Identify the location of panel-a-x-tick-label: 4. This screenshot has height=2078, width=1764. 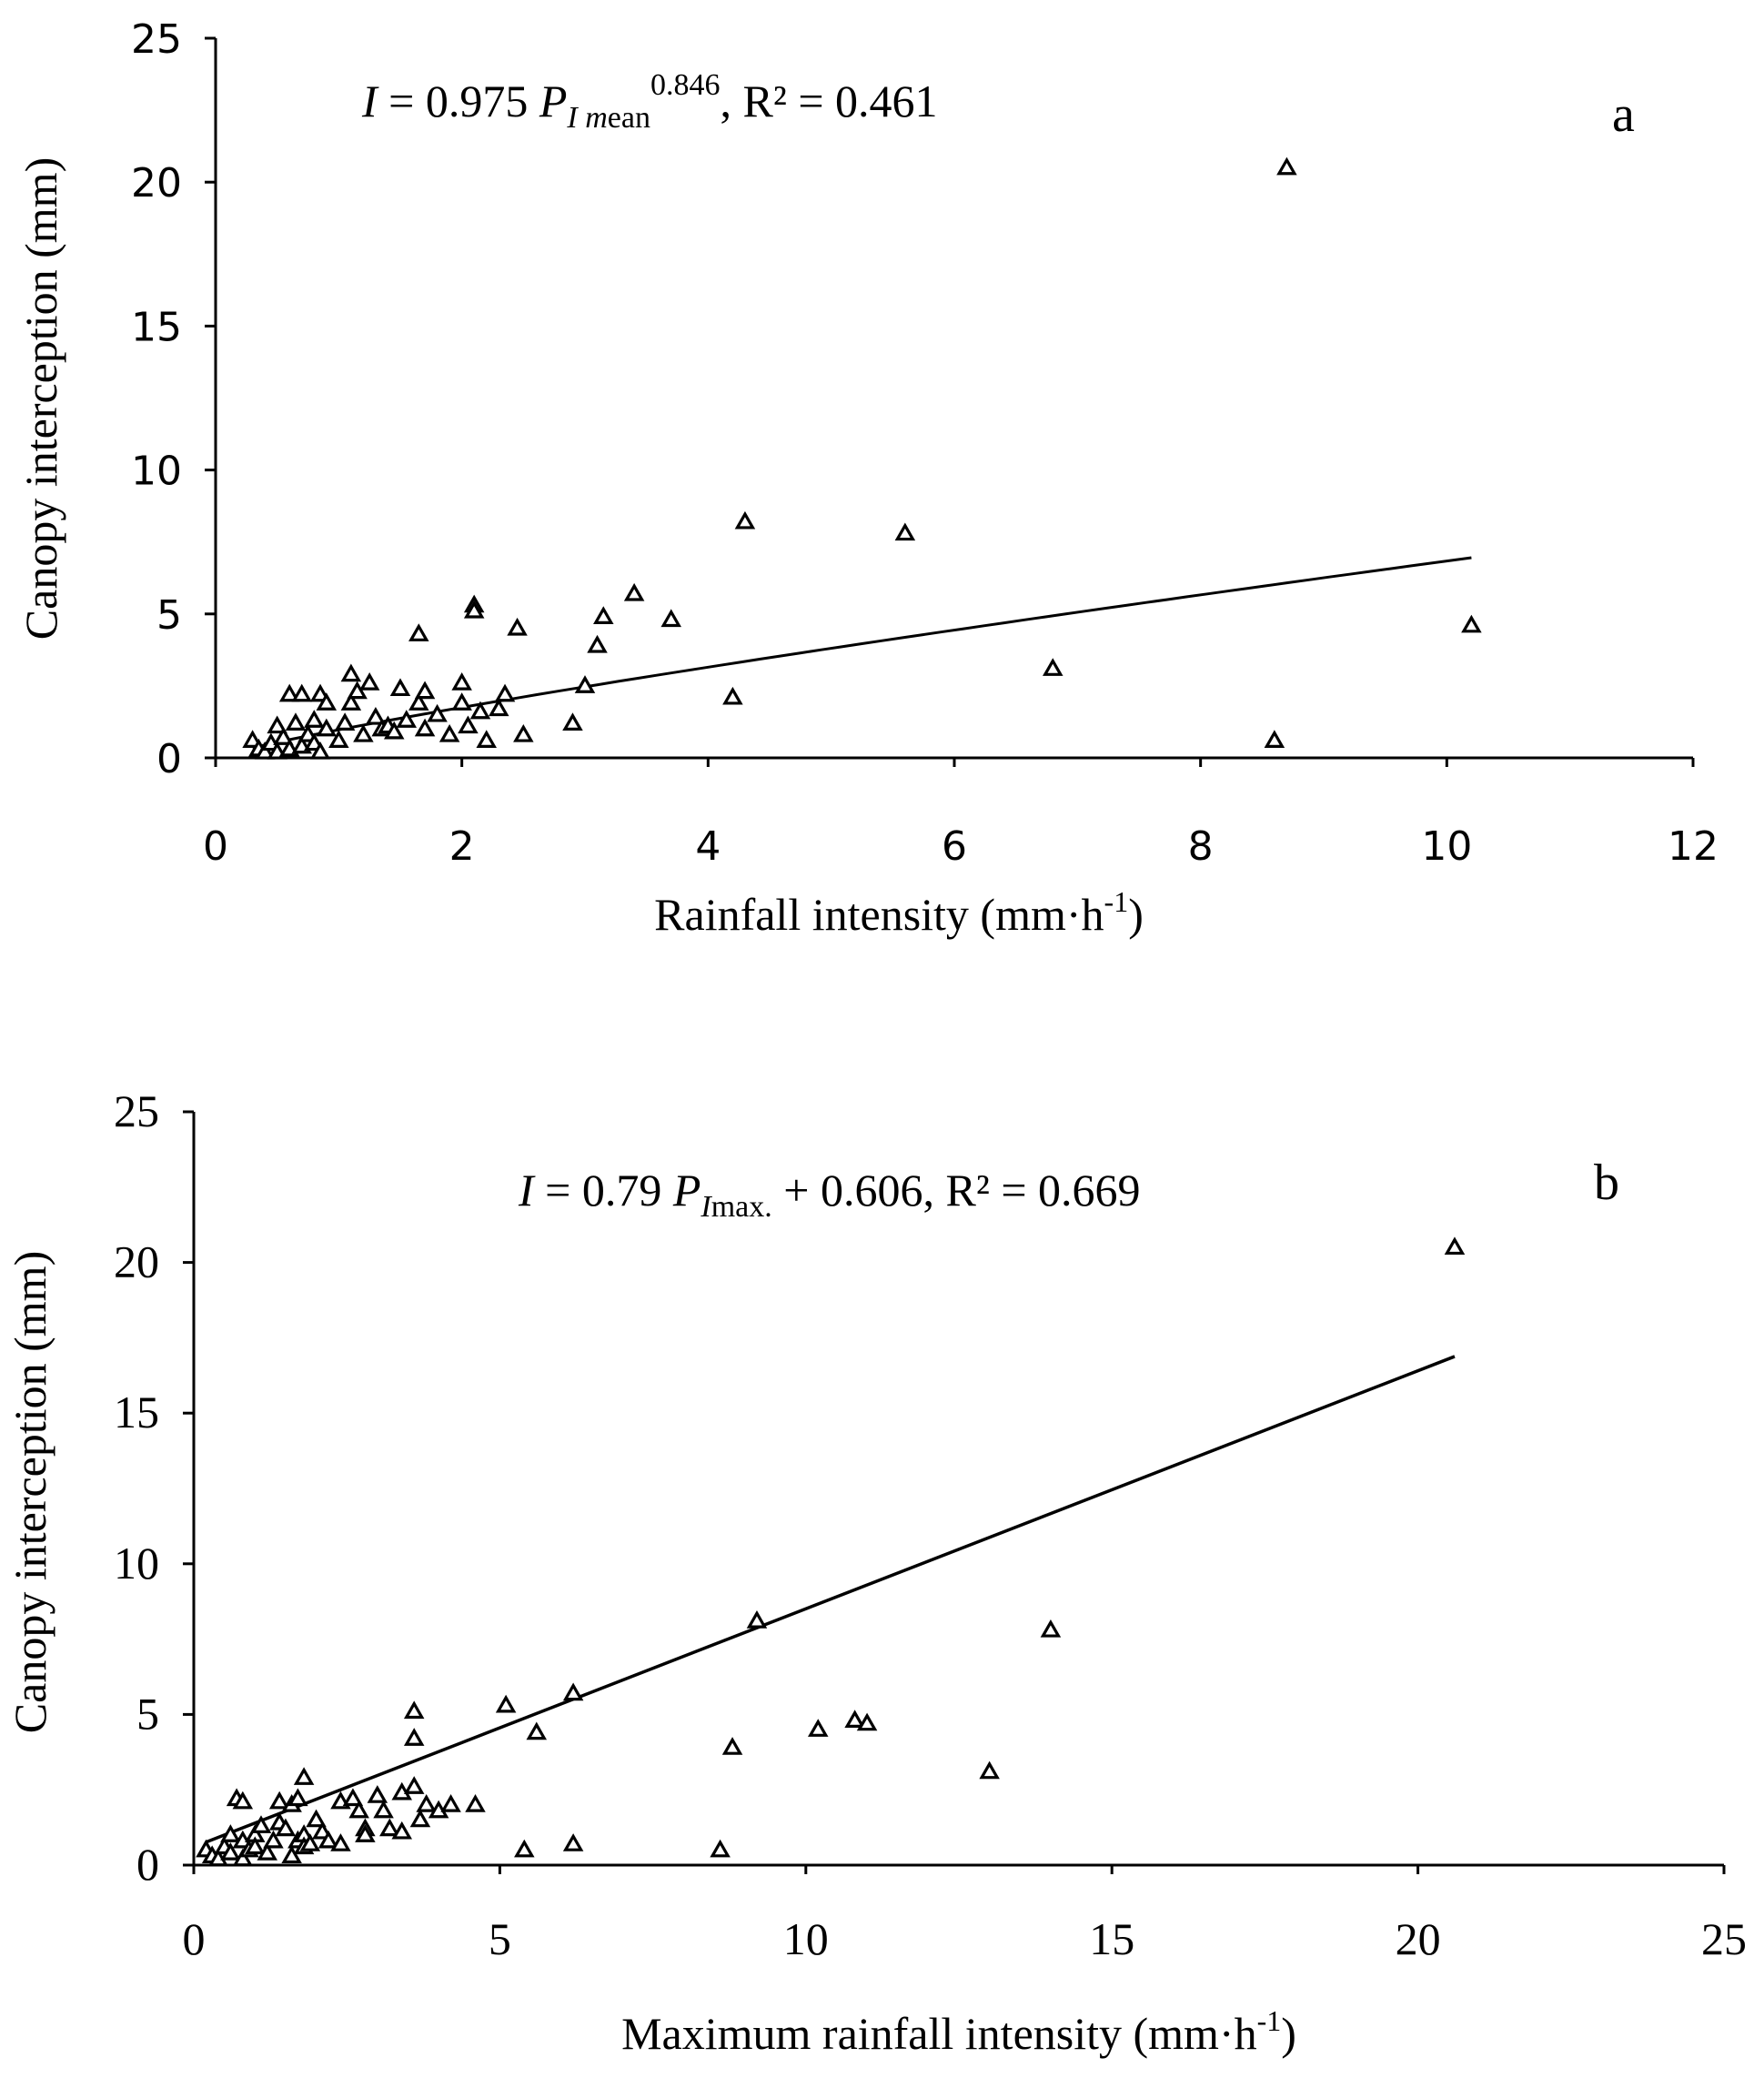
(708, 846).